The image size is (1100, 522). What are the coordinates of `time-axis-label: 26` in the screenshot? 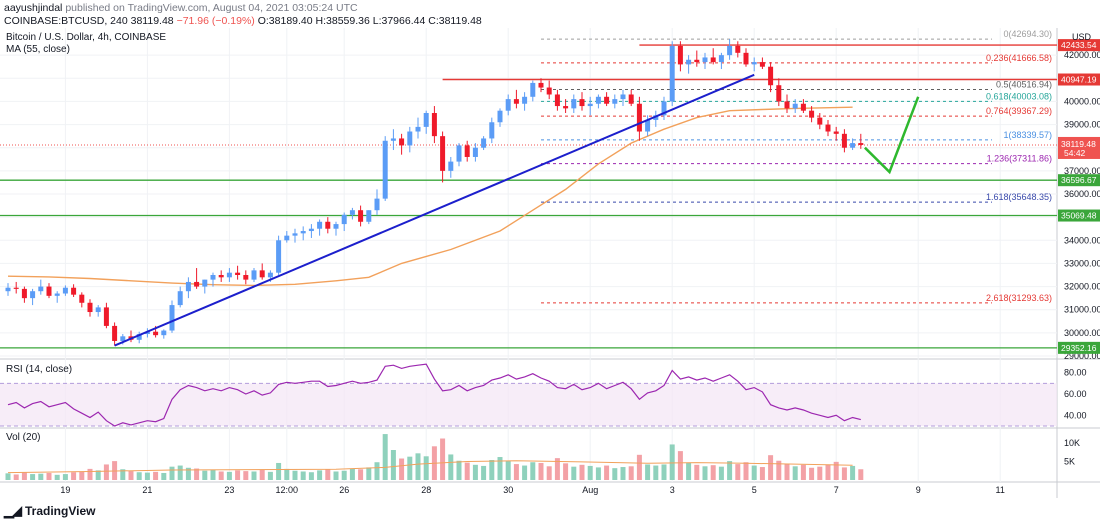 It's located at (344, 490).